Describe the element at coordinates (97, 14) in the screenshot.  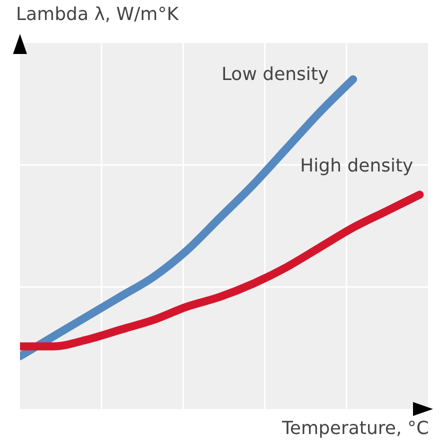
I see `y-axis-title: Lambda λ, W/m°K` at that location.